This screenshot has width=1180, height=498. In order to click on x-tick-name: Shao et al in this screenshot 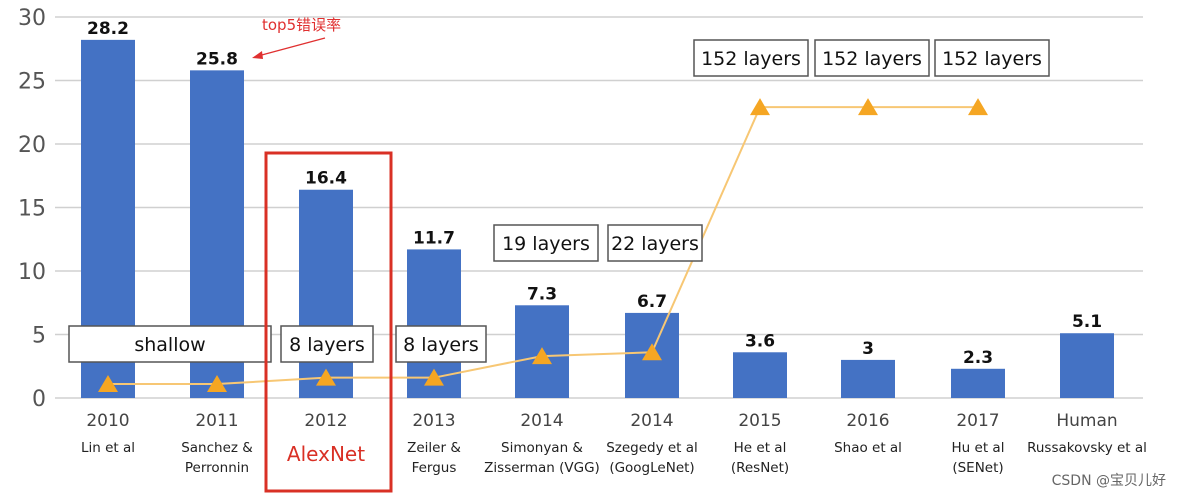, I will do `click(868, 448)`.